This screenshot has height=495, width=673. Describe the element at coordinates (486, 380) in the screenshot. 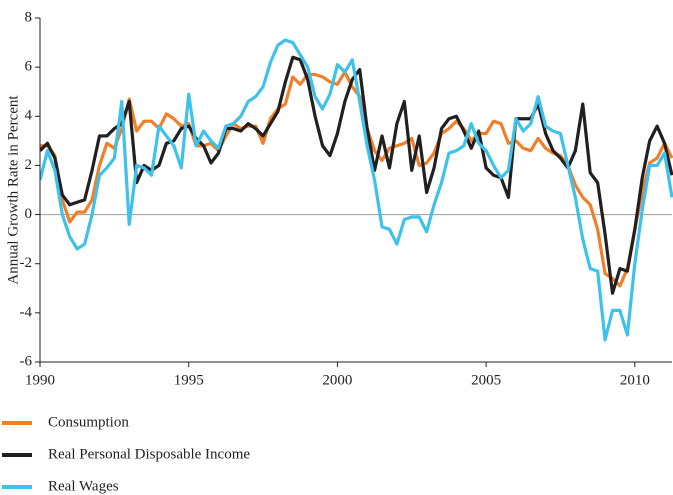

I see `x-tick-label: 2005` at that location.